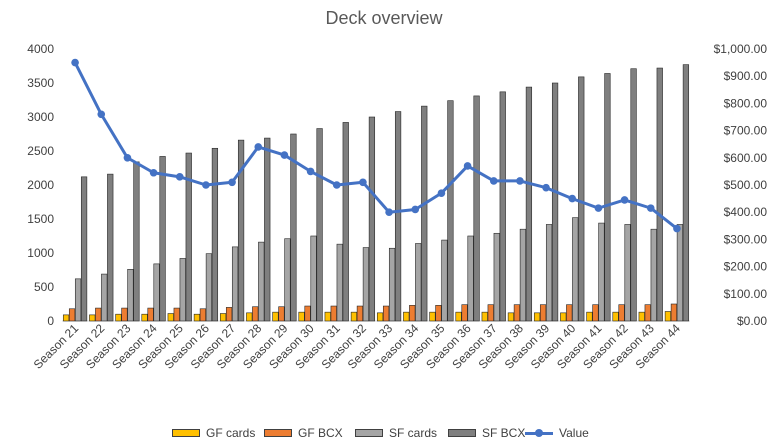  Describe the element at coordinates (50, 321) in the screenshot. I see `y-left-tick-label: 0` at that location.